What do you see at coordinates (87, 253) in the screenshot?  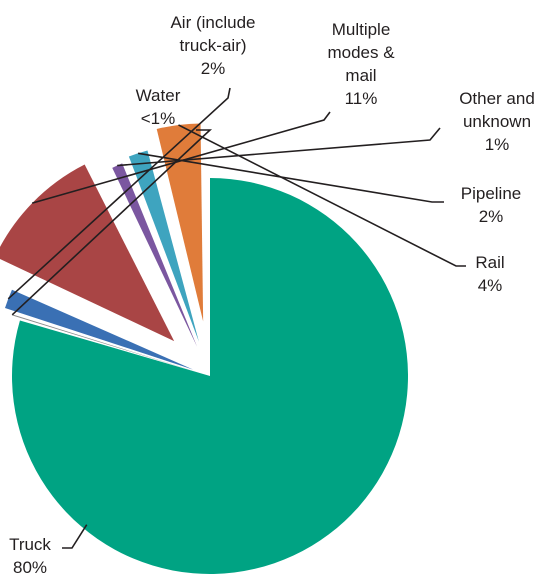 I see `pie-slice-multiple` at bounding box center [87, 253].